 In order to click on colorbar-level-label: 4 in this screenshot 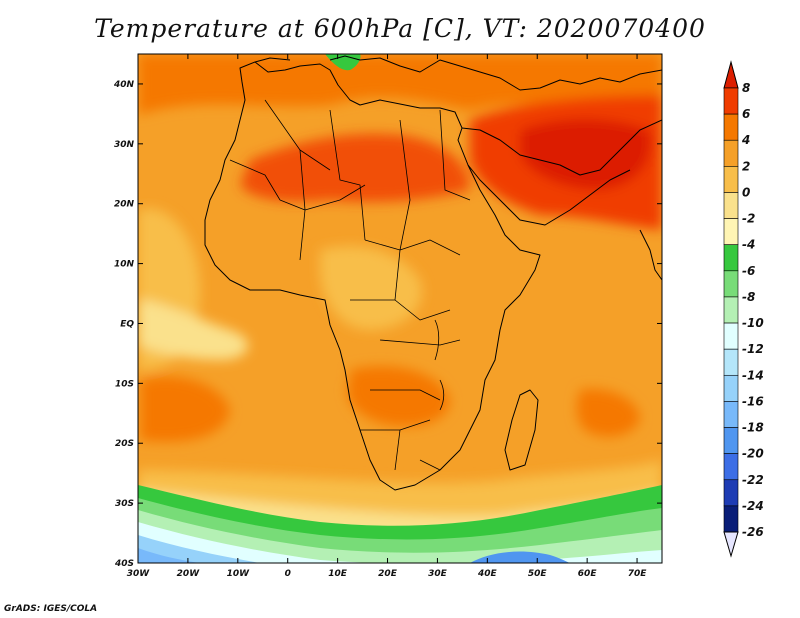, I will do `click(745, 140)`.